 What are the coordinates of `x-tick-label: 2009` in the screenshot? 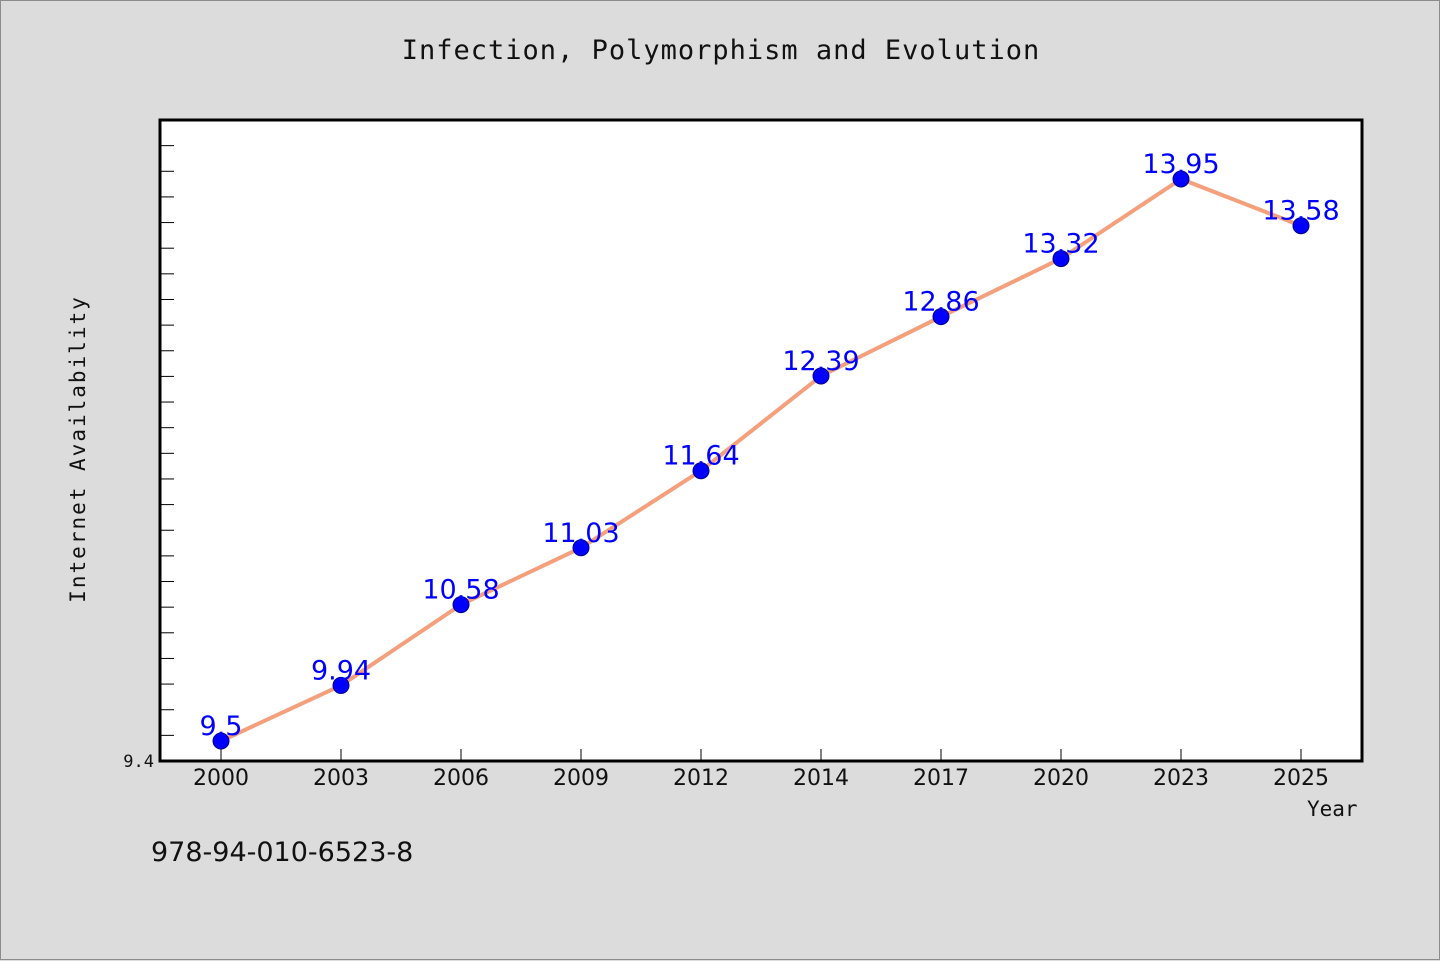 It's located at (581, 778).